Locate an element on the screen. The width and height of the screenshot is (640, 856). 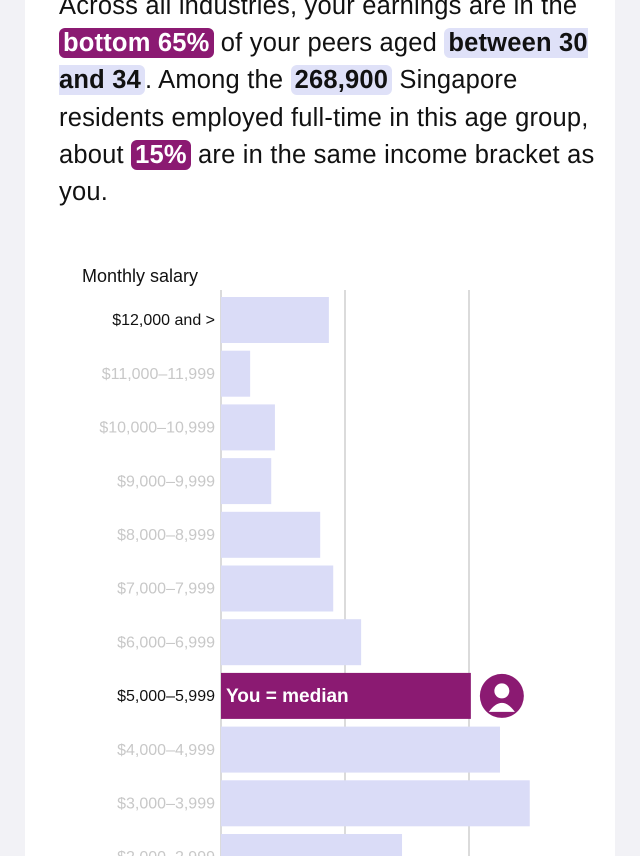
y-tick-label: $6,000–6,999 is located at coordinates (166, 642).